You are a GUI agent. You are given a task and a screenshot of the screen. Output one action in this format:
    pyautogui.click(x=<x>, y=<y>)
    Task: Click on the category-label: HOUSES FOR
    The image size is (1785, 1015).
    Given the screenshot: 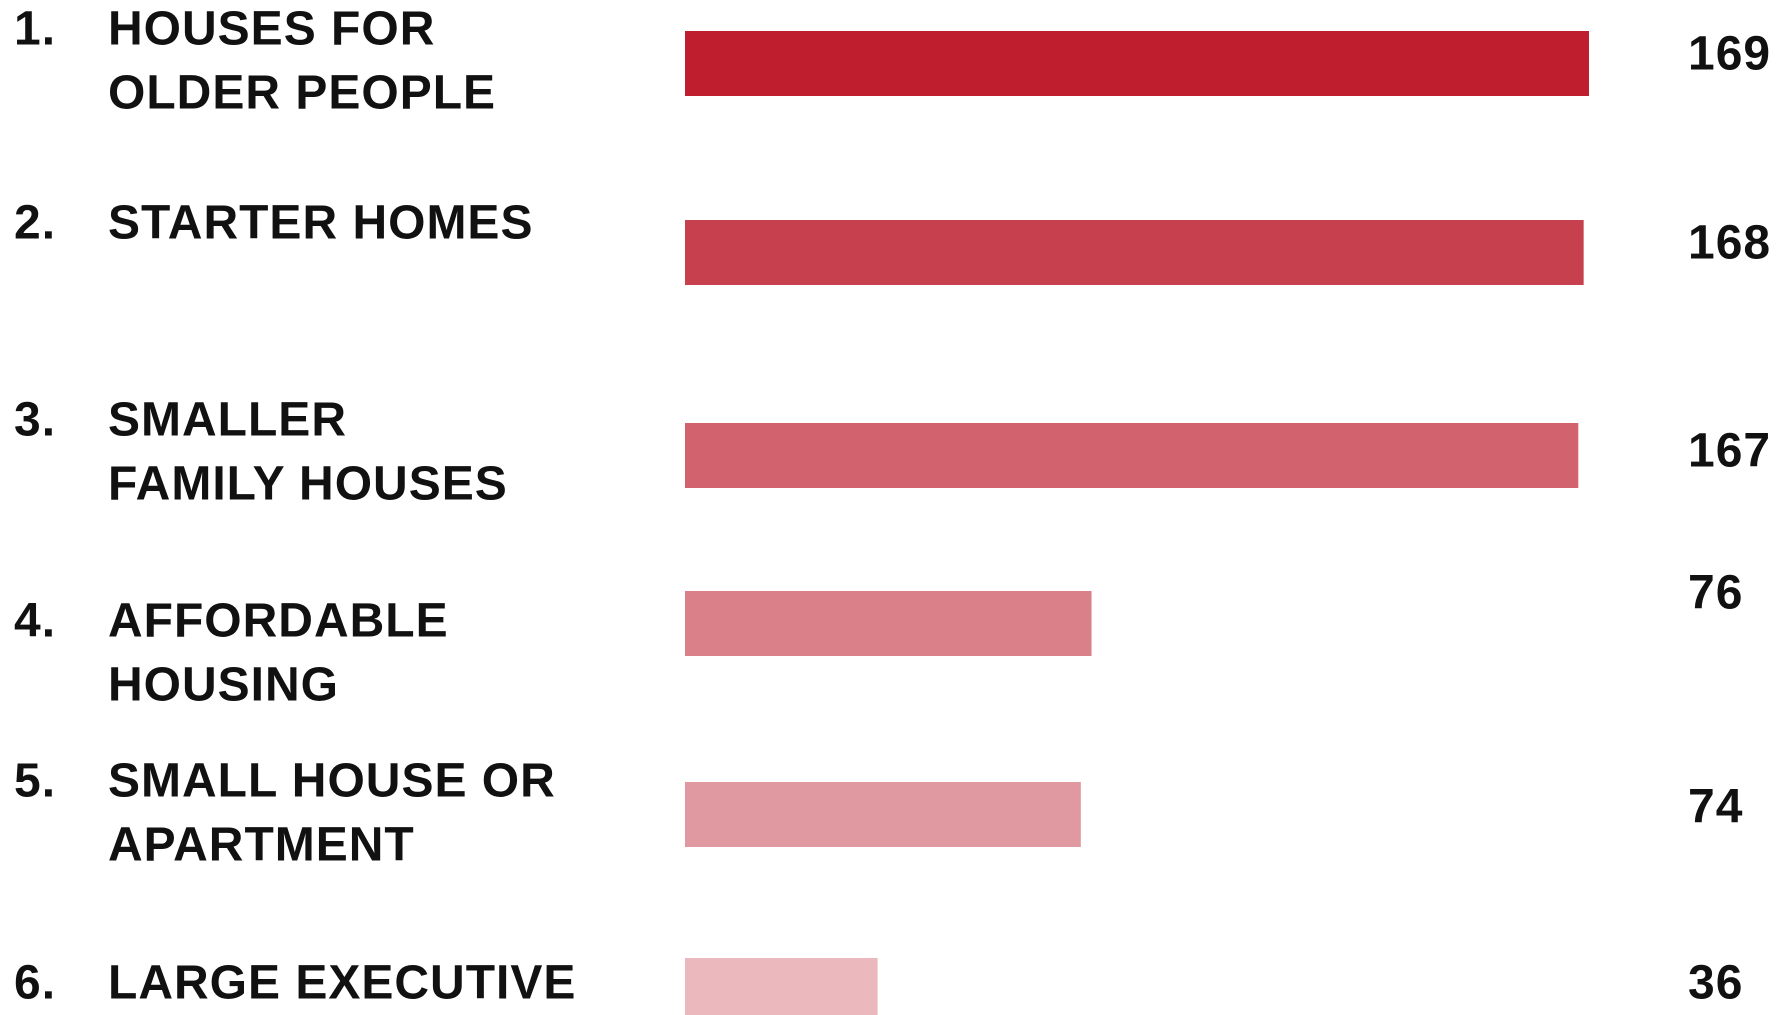 What is the action you would take?
    pyautogui.click(x=271, y=29)
    